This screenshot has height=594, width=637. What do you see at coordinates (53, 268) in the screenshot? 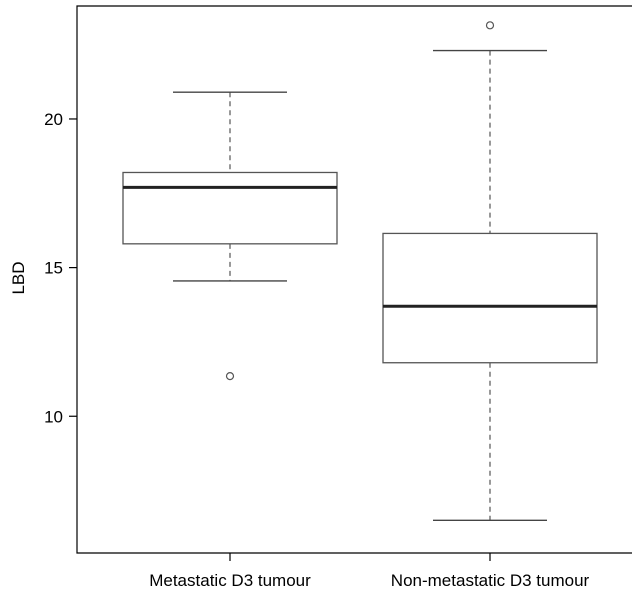
I see `y-tick-label: 15` at bounding box center [53, 268].